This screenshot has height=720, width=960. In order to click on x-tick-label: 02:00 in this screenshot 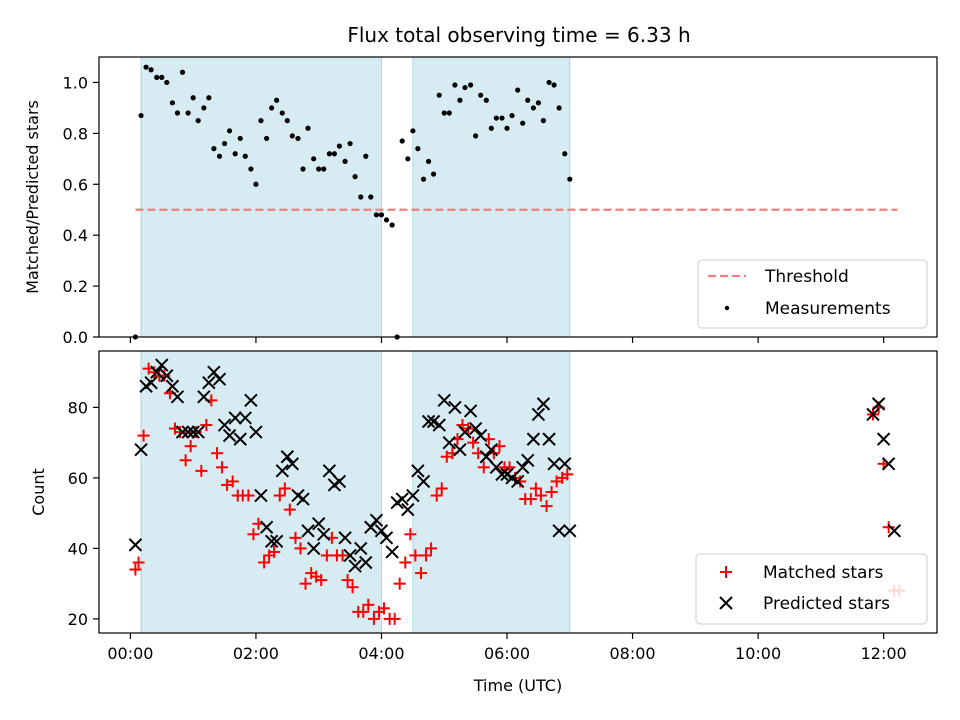, I will do `click(256, 653)`.